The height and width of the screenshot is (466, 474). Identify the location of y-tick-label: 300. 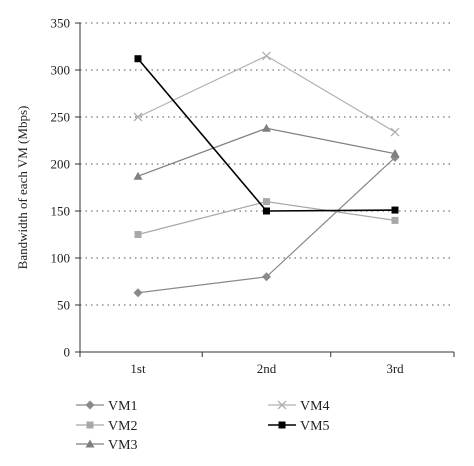
(61, 70).